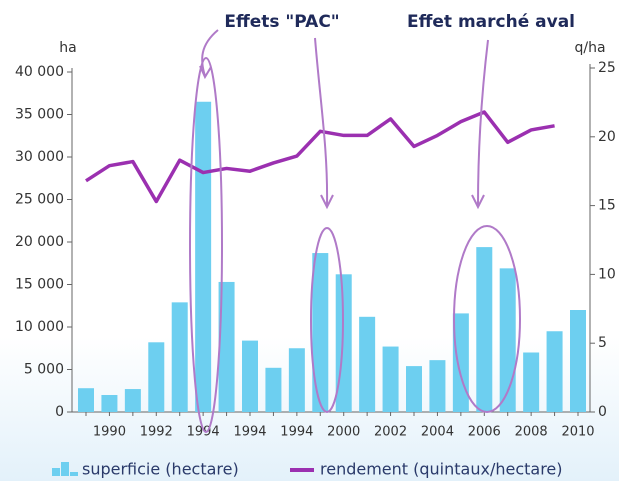  Describe the element at coordinates (390, 432) in the screenshot. I see `x-tick-label: 2002` at that location.